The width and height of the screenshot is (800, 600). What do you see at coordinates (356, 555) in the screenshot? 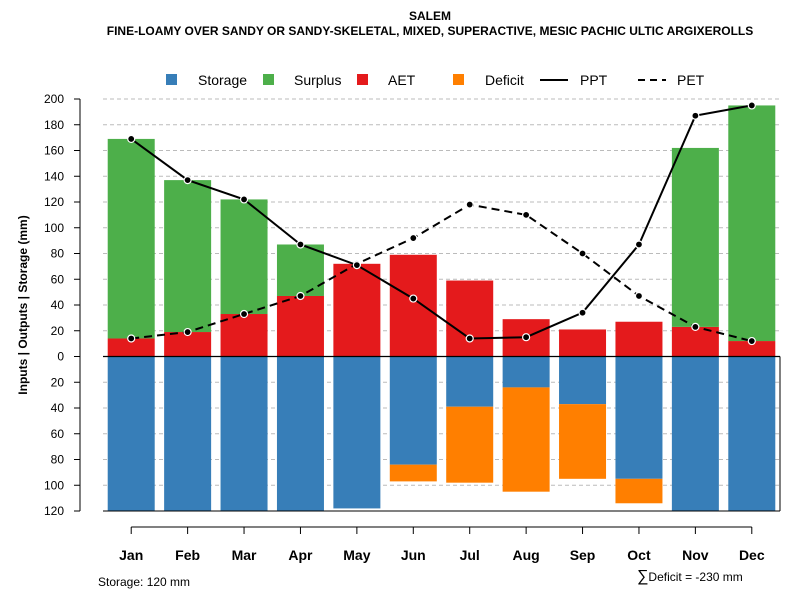
I see `x-tick-label: May` at bounding box center [356, 555].